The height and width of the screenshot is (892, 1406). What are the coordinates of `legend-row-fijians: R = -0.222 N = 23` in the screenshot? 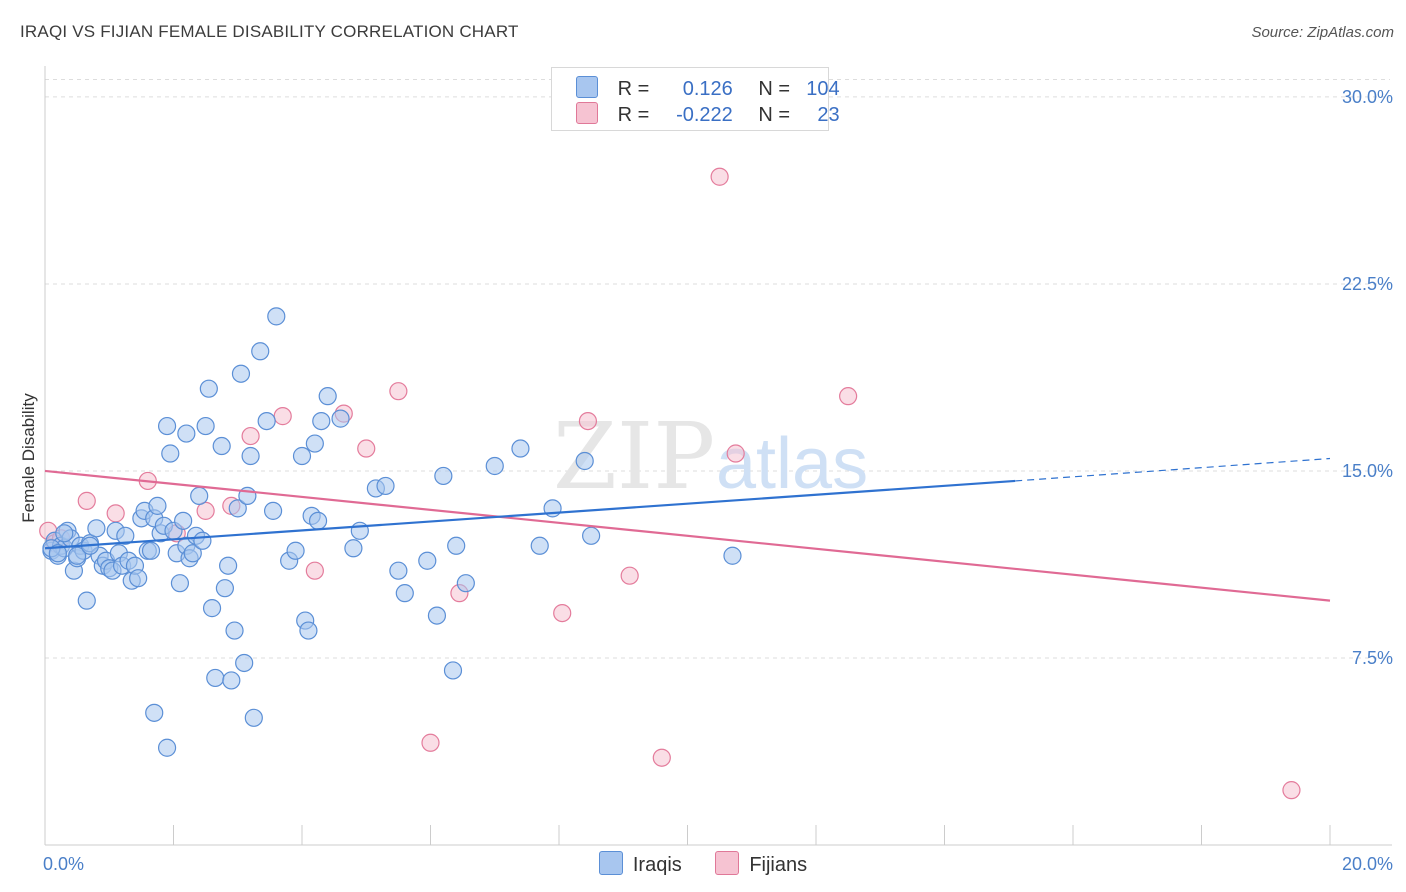 It's located at (708, 114).